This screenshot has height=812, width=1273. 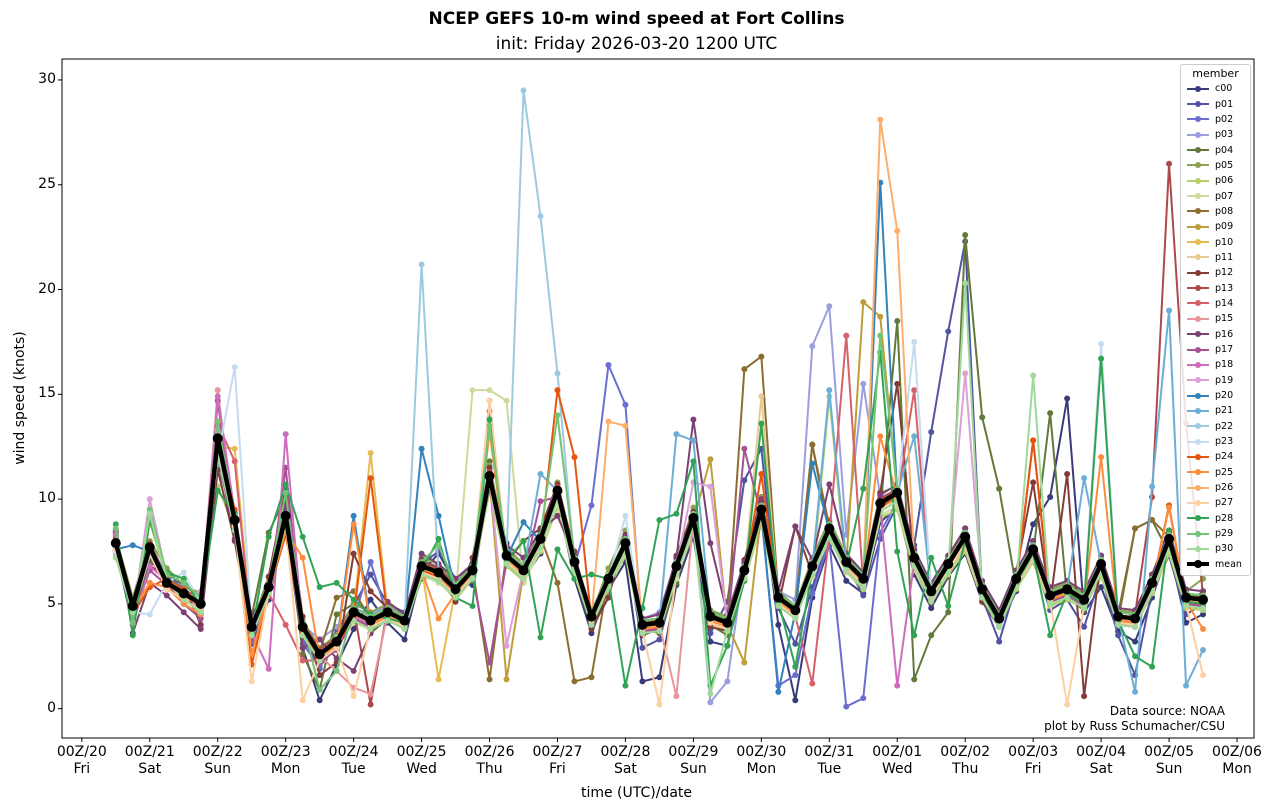 I want to click on legend-item-p15: p15, so click(x=1215, y=318).